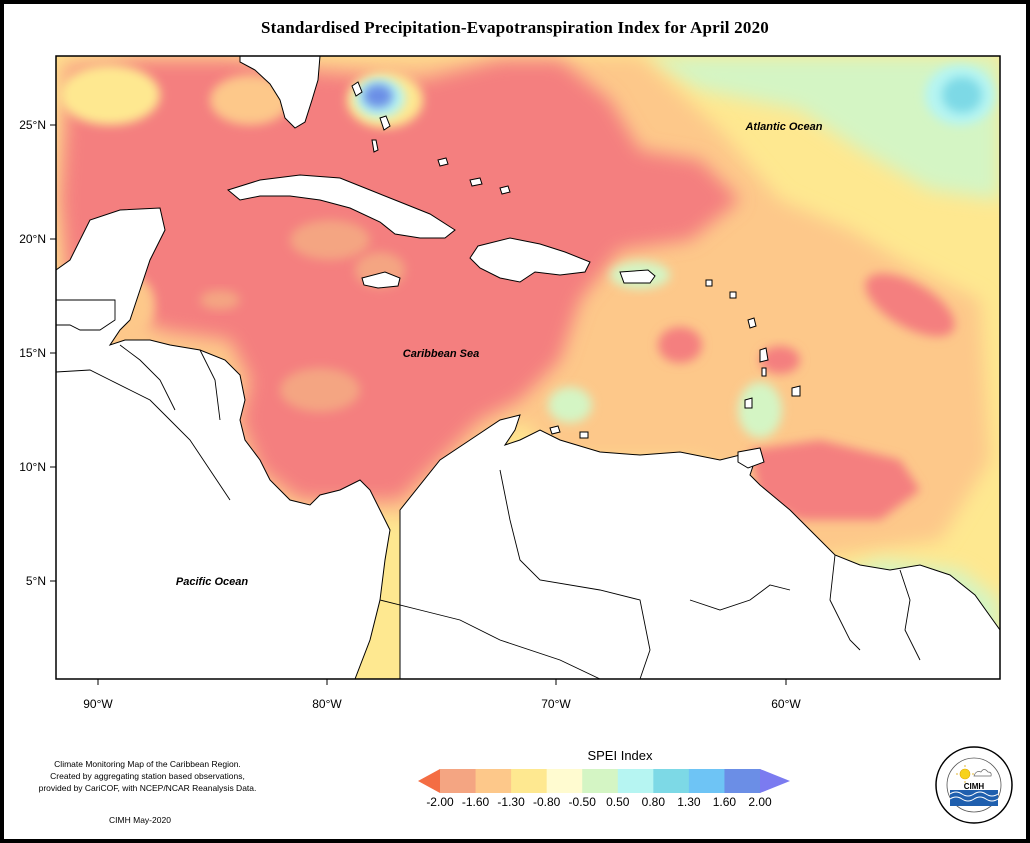  What do you see at coordinates (32, 125) in the screenshot?
I see `ytick-25n: 25°N` at bounding box center [32, 125].